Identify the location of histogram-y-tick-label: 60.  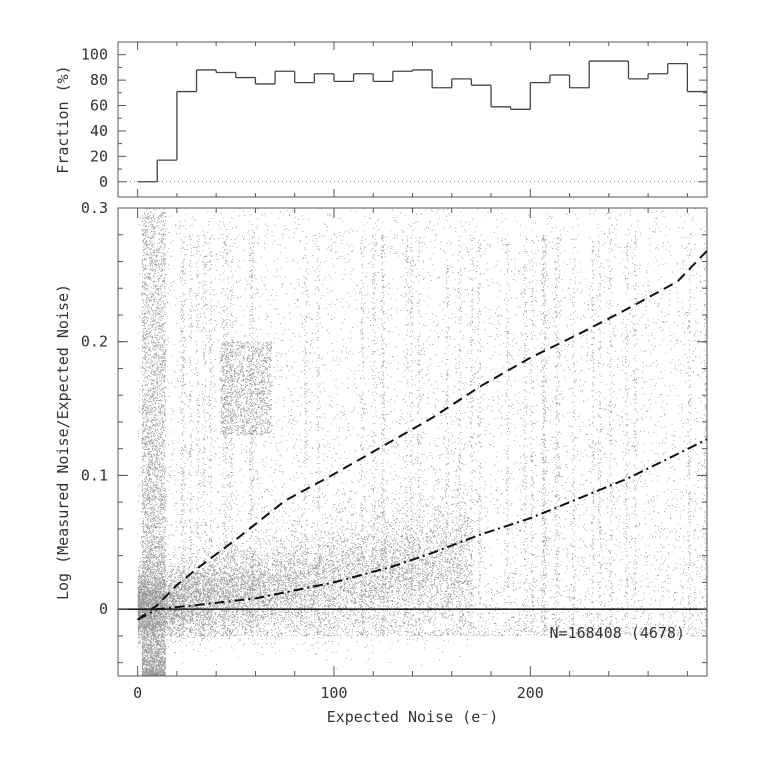
(99, 106).